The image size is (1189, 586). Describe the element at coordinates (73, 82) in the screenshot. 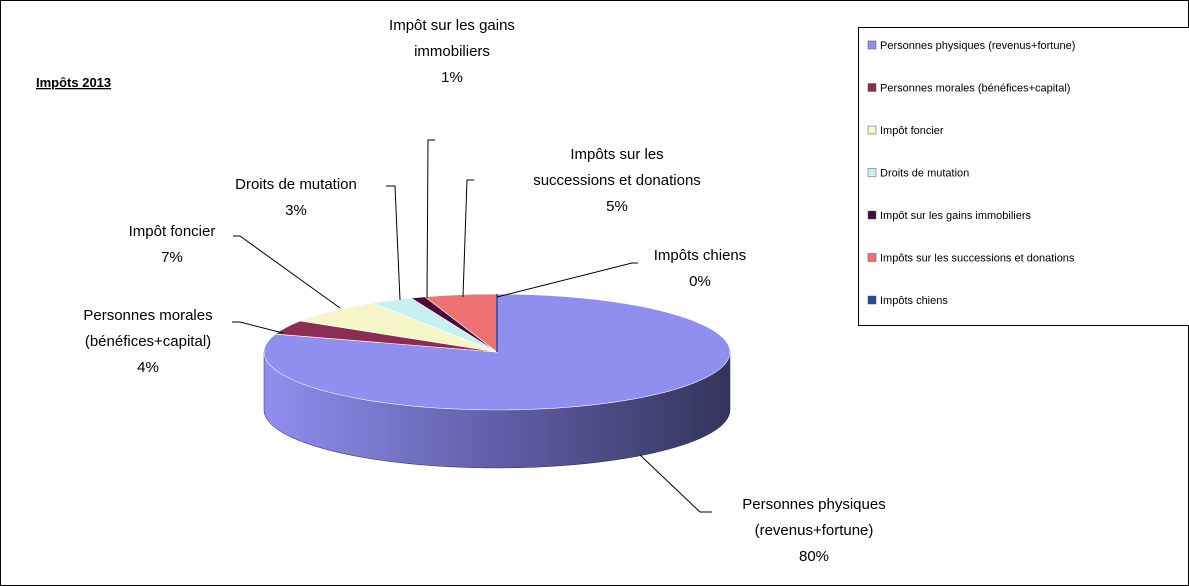

I see `chart-title: Impôts 2013` at that location.